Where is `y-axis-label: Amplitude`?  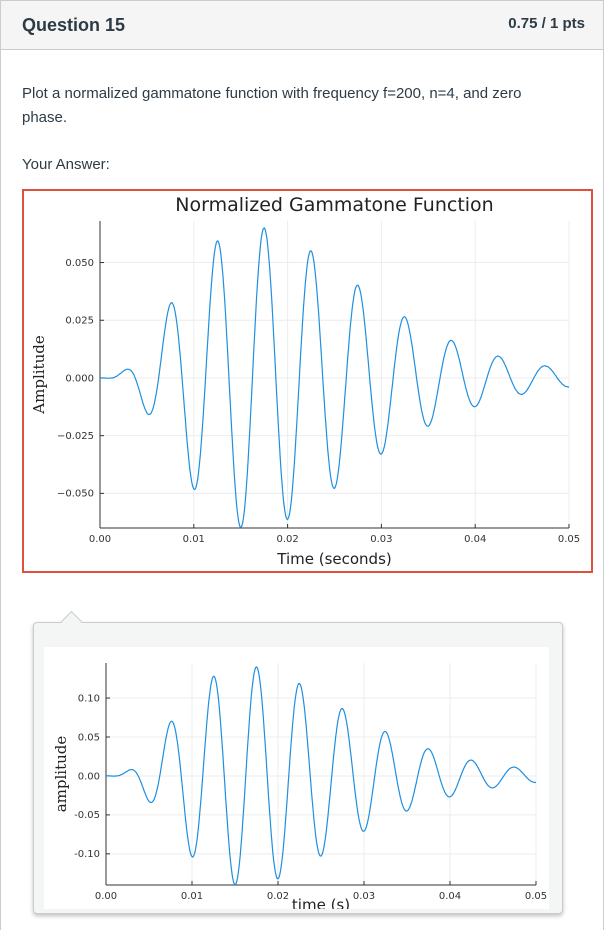 y-axis-label: Amplitude is located at coordinates (39, 375).